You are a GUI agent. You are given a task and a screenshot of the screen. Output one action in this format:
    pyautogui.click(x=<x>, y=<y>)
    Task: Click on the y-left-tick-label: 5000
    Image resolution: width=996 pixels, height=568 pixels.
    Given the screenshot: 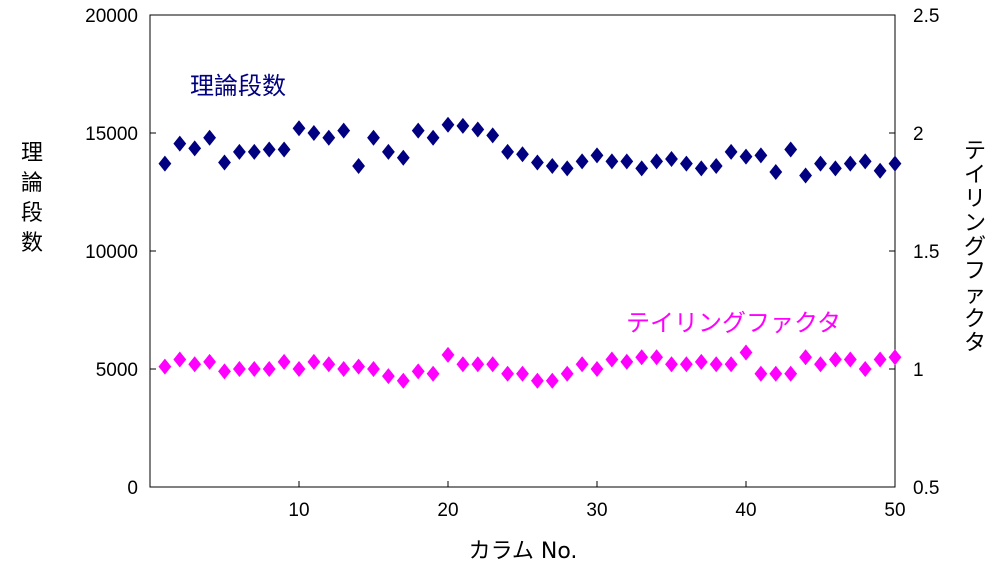 What is the action you would take?
    pyautogui.click(x=117, y=370)
    